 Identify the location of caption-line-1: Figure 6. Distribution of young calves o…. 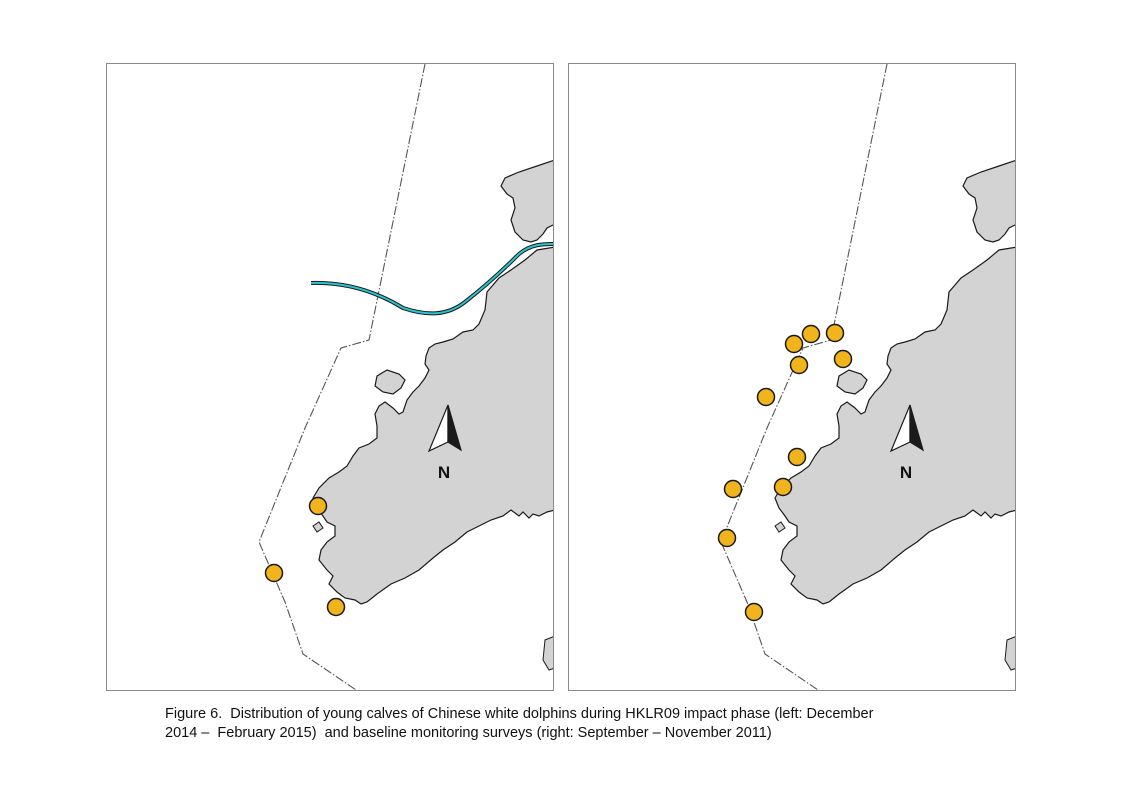
(519, 714).